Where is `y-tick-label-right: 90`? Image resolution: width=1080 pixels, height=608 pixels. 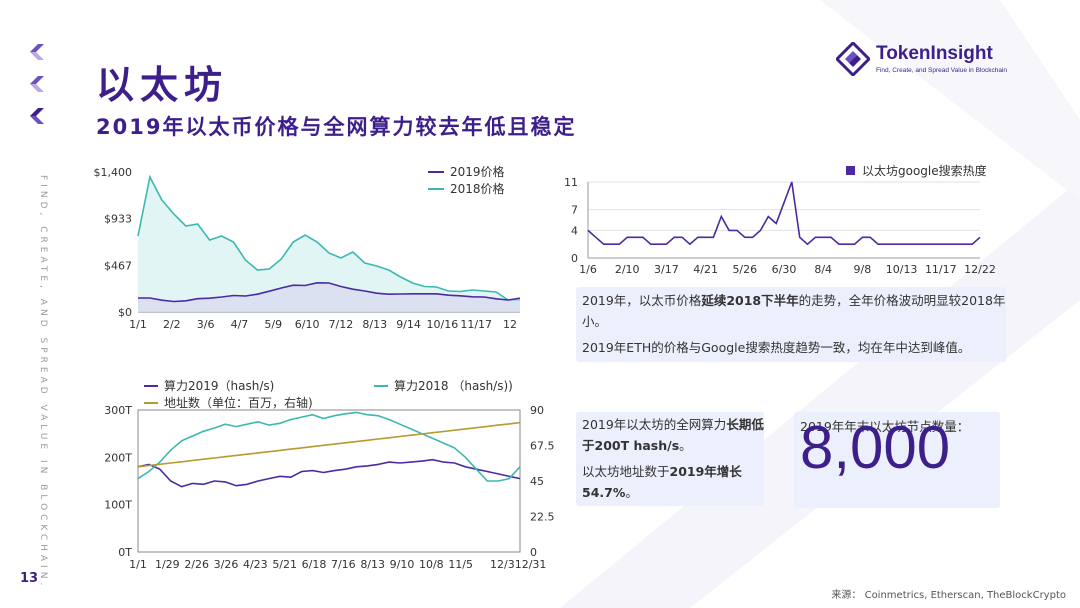 y-tick-label-right: 90 is located at coordinates (537, 410).